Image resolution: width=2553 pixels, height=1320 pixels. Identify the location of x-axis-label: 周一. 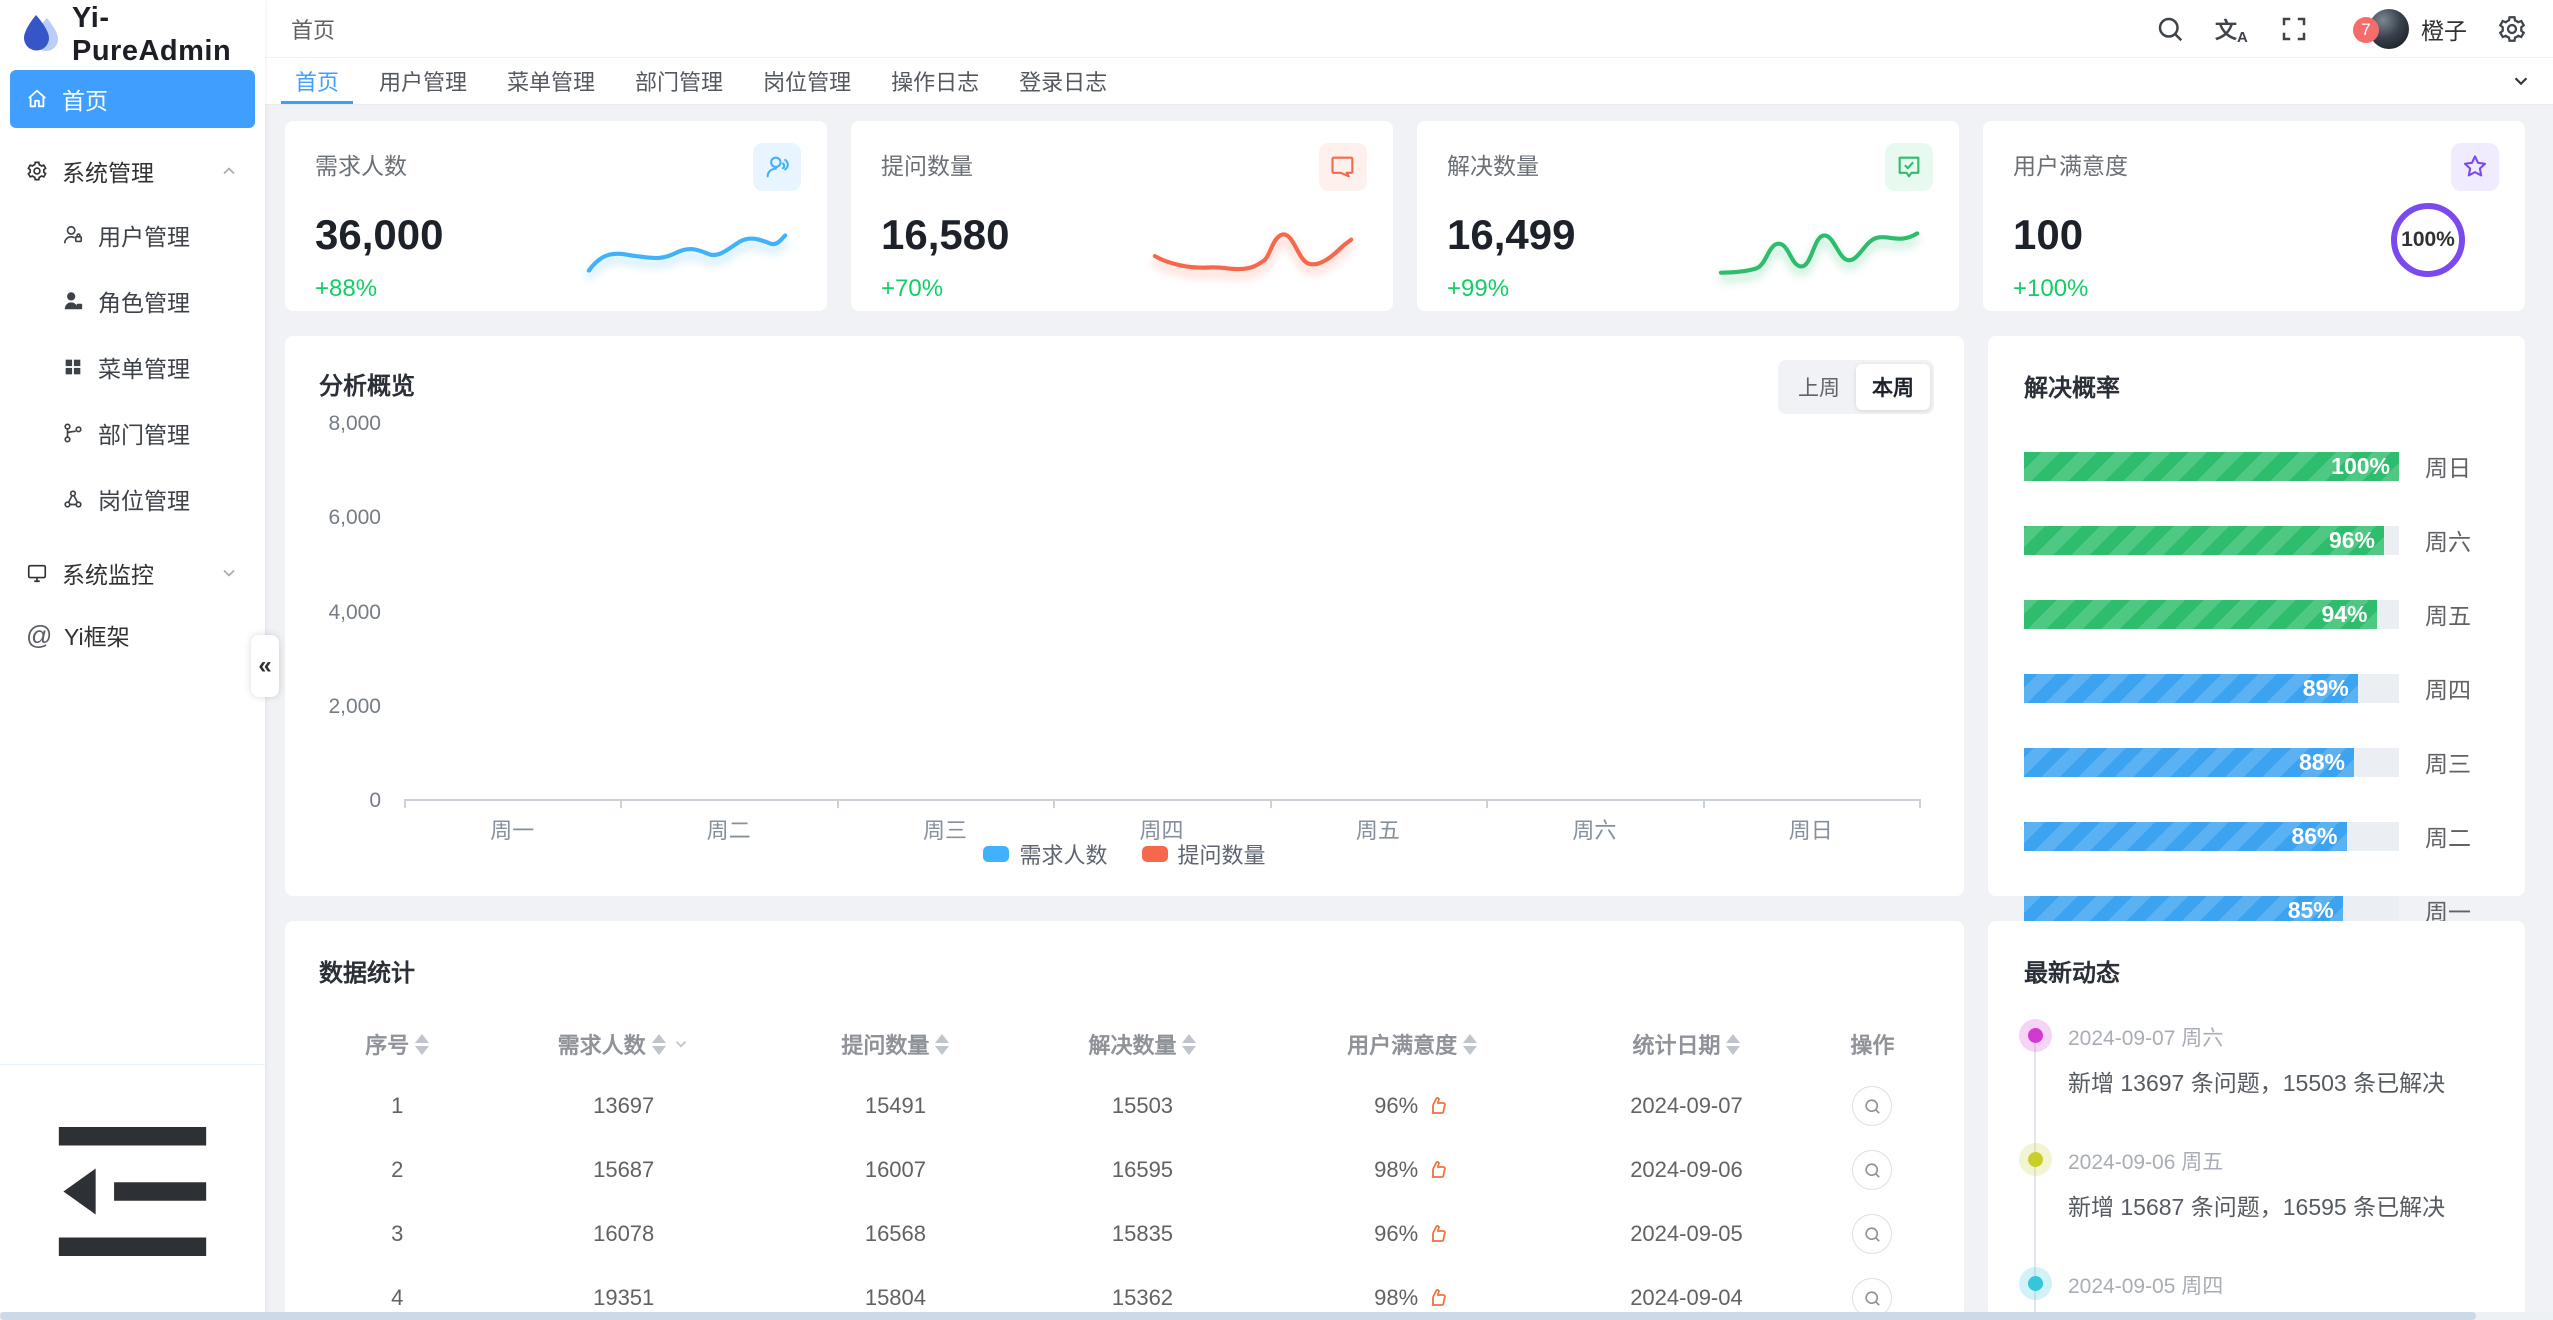
(512, 830).